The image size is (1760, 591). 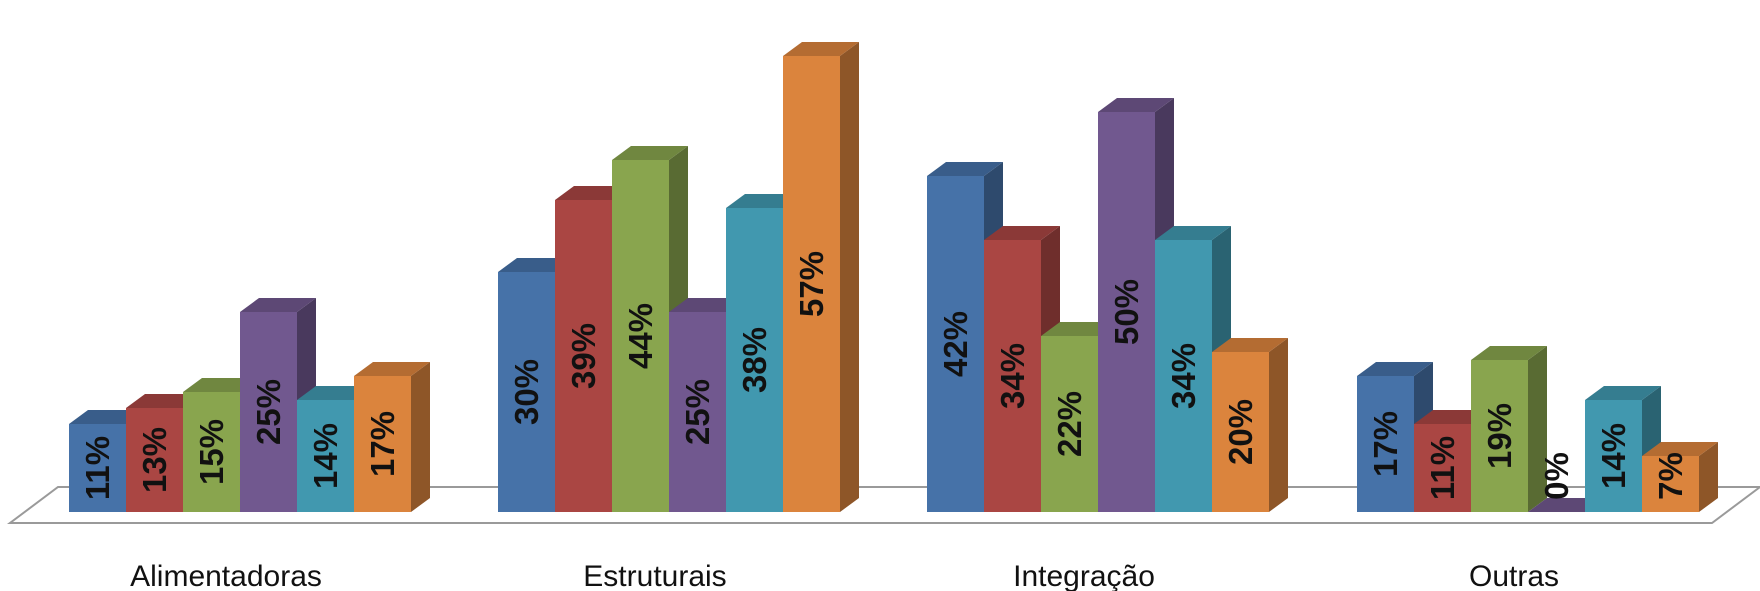 I want to click on data-label-integracao-5: 34%, so click(x=1183, y=376).